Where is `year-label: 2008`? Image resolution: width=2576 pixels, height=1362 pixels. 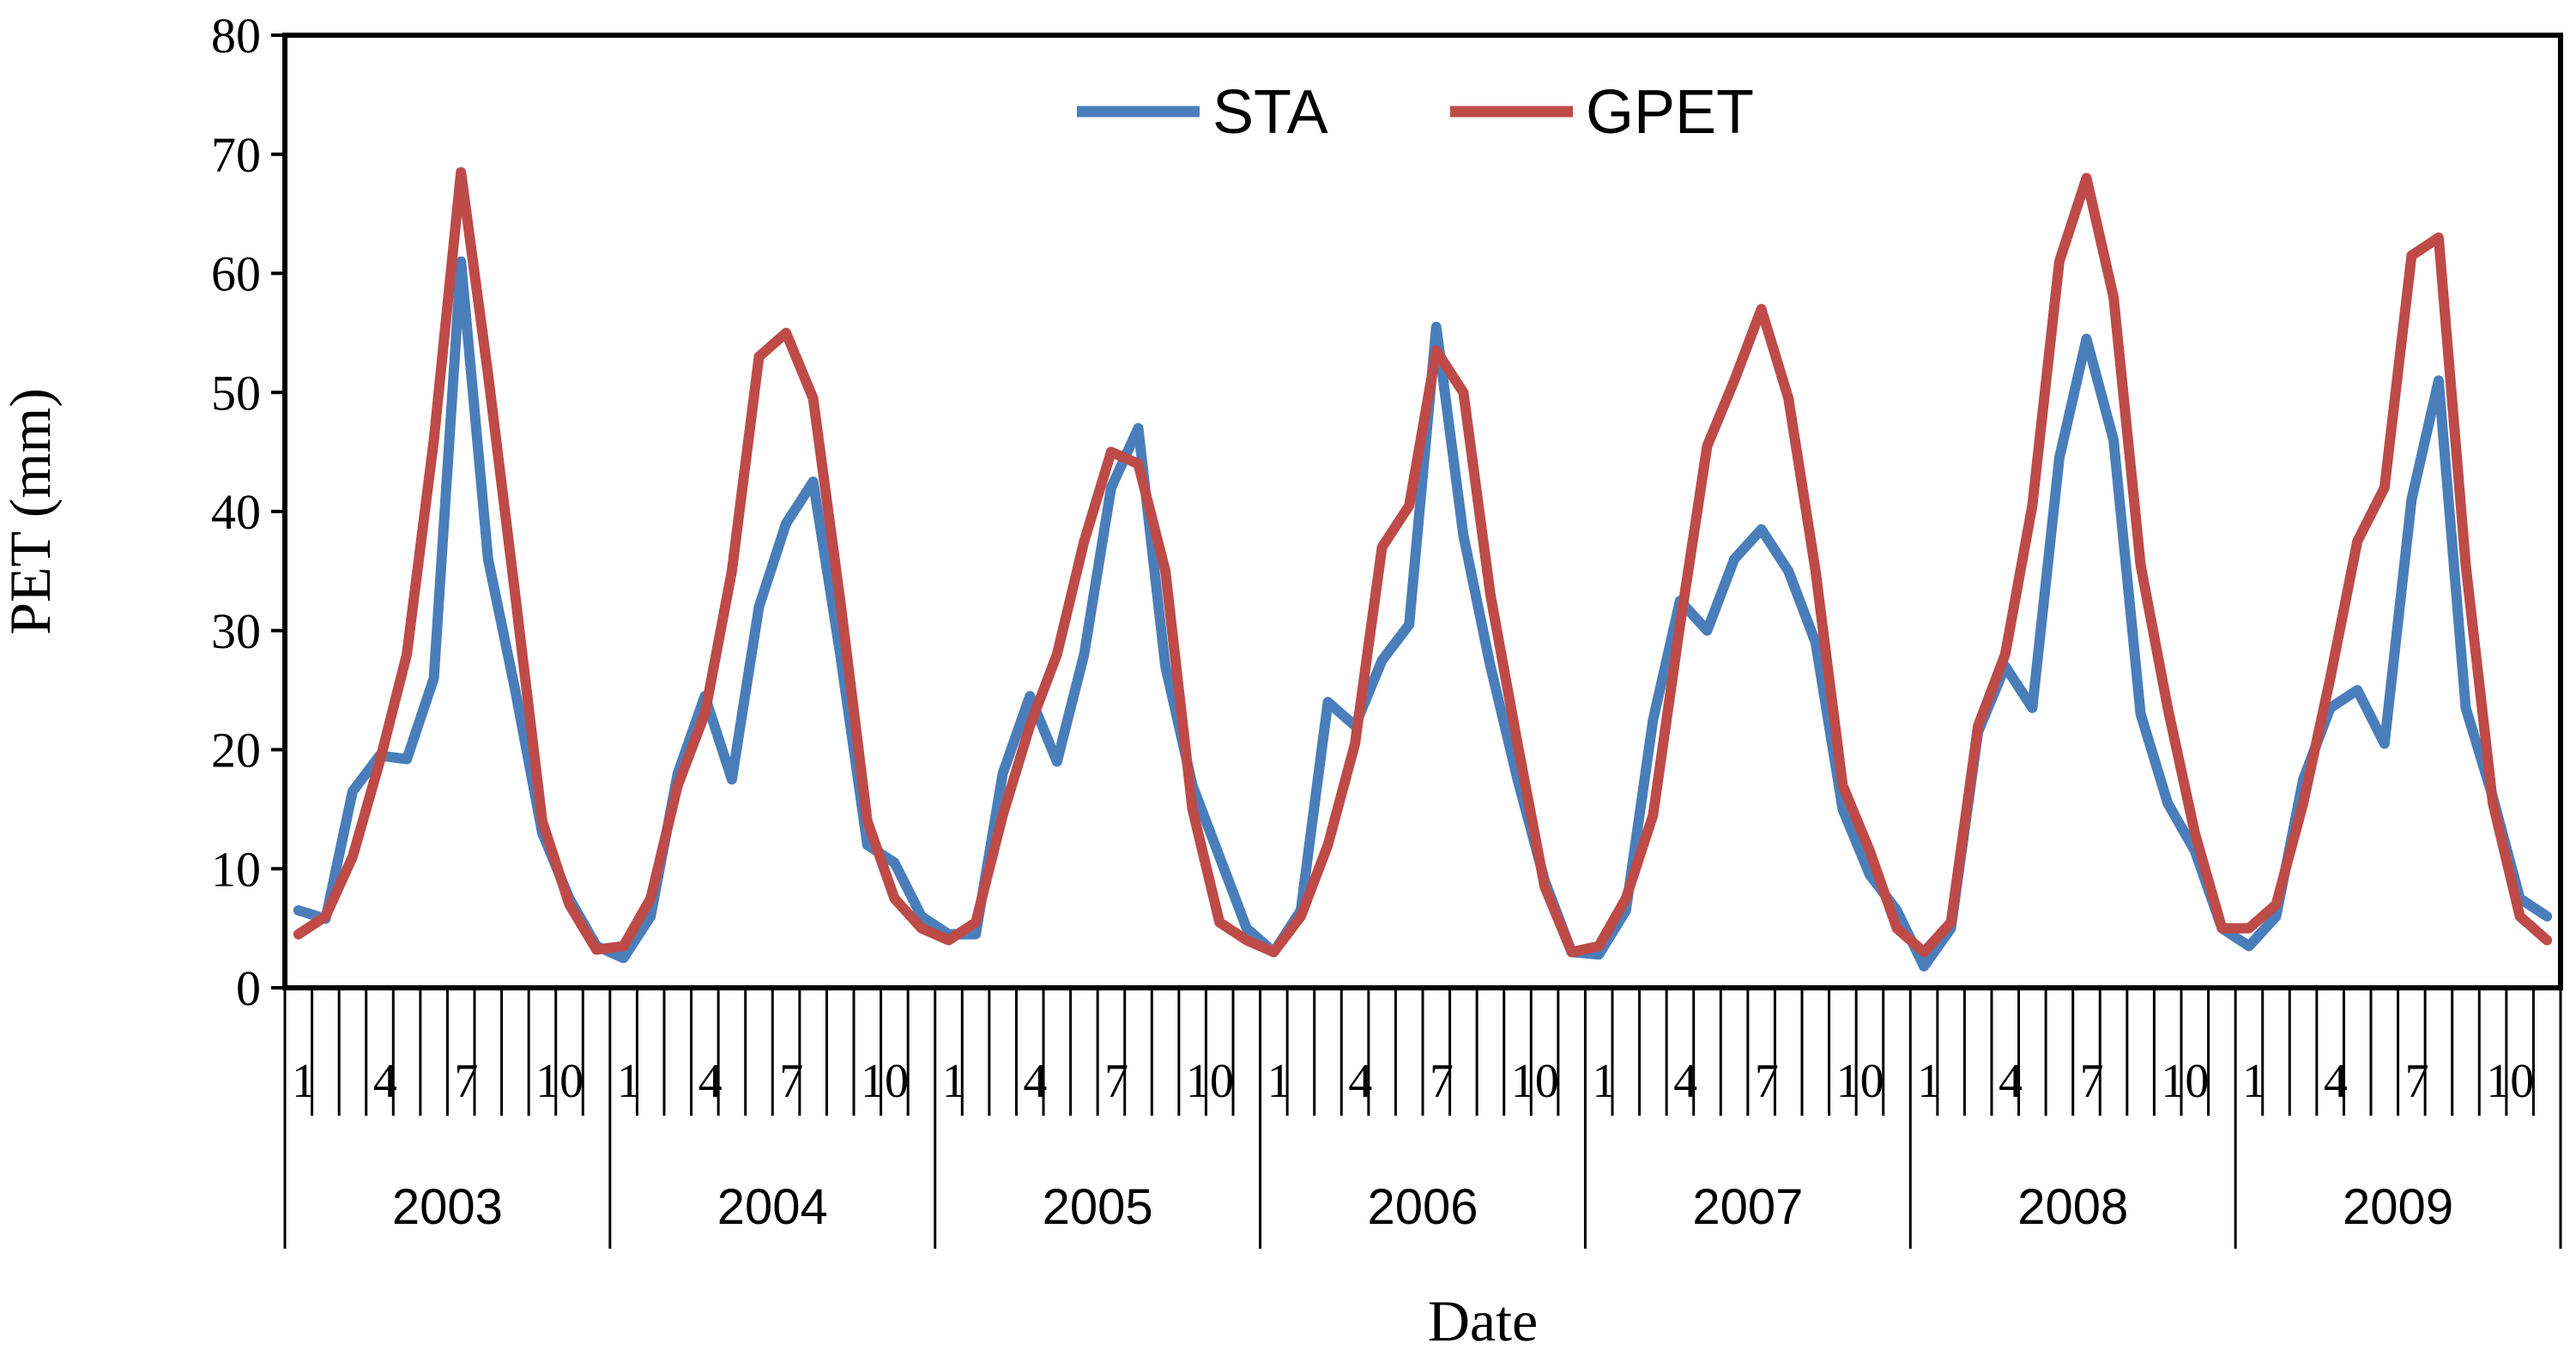 year-label: 2008 is located at coordinates (2072, 1207).